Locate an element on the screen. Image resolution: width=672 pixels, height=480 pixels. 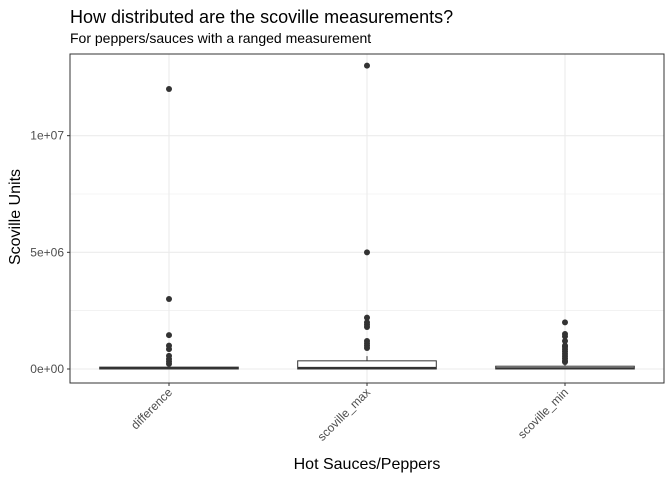
box-difference is located at coordinates (169, 228).